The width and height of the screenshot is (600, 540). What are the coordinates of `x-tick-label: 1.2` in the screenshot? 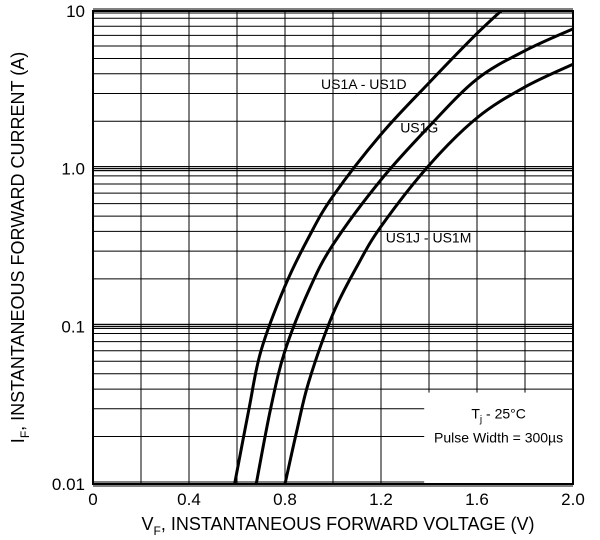 It's located at (381, 499).